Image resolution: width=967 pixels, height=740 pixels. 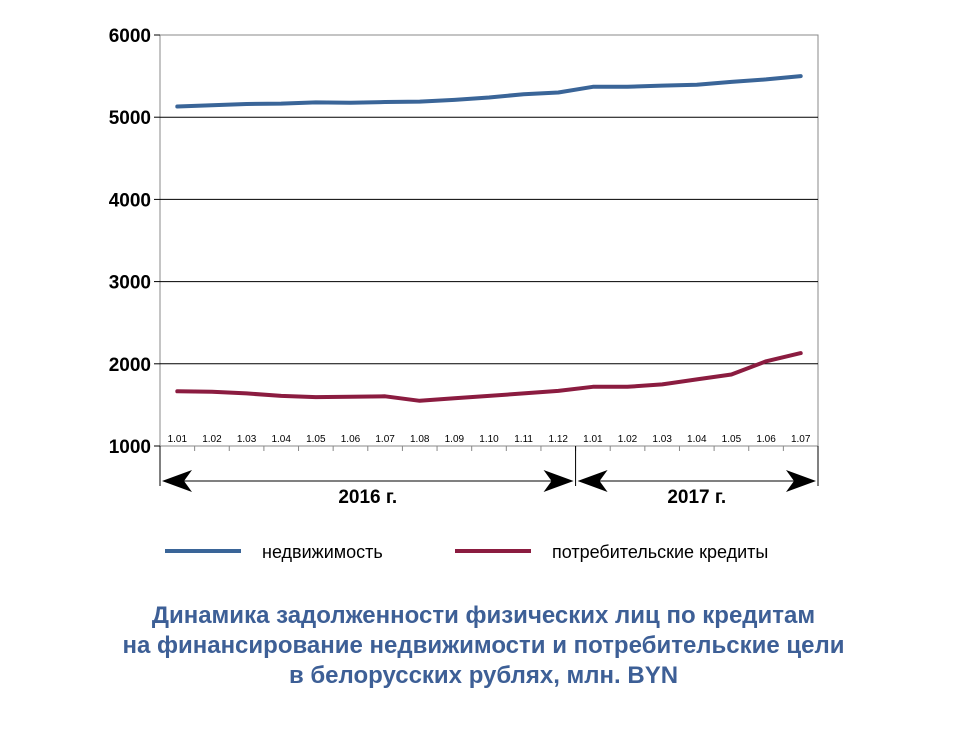 I want to click on x-tick-label: 1.12, so click(x=559, y=439).